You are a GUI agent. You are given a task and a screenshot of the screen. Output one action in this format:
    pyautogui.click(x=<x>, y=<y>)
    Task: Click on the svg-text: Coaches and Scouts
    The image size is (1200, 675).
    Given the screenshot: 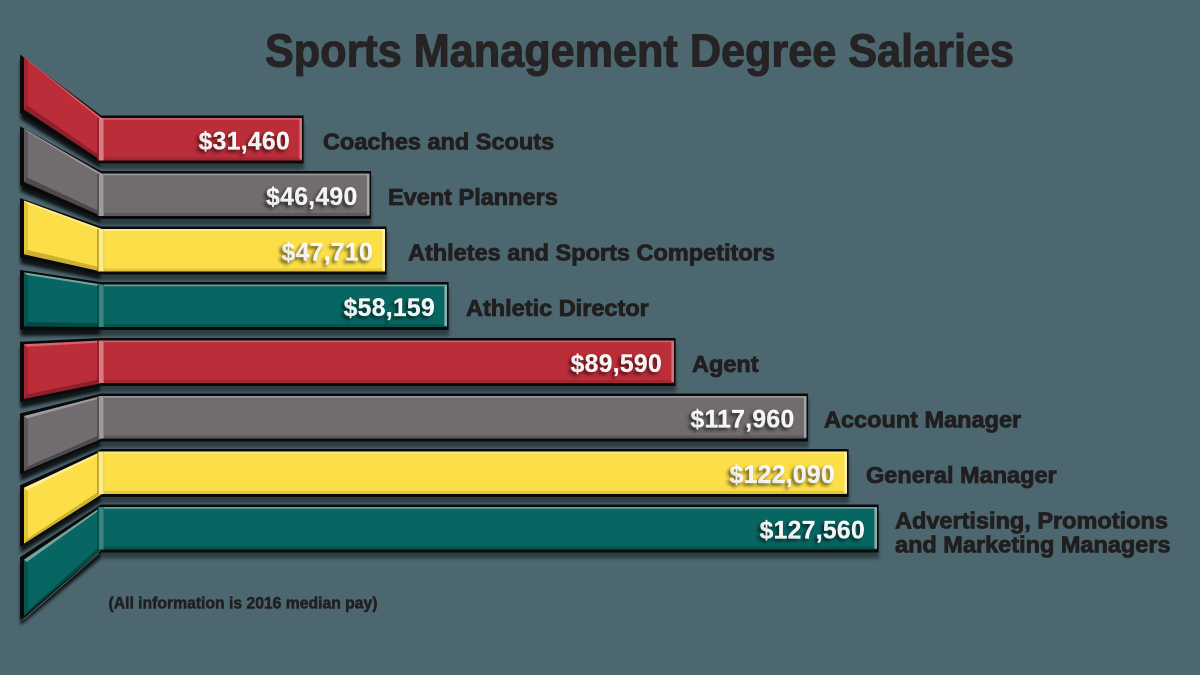 What is the action you would take?
    pyautogui.click(x=438, y=142)
    